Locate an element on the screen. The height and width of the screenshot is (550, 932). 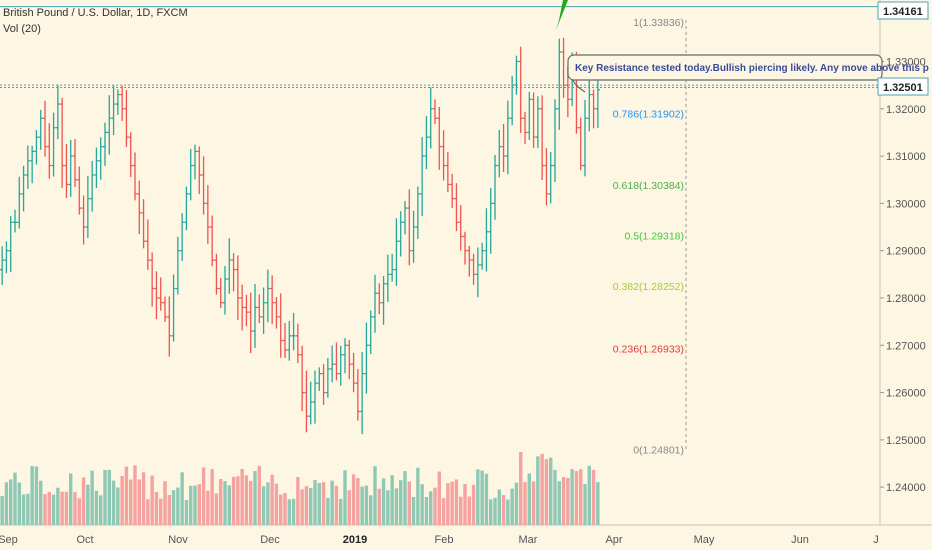
time-axis-label: Mar is located at coordinates (528, 540).